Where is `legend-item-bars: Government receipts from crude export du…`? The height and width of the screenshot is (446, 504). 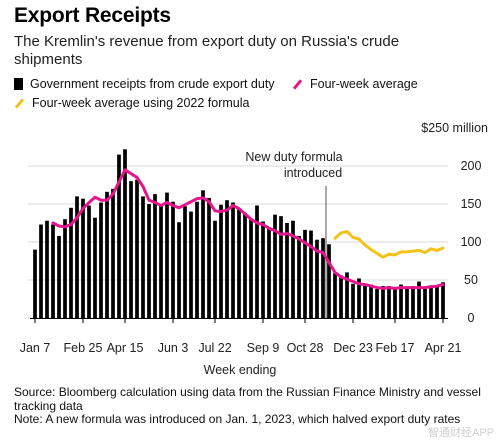 legend-item-bars: Government receipts from crude export du… is located at coordinates (144, 84).